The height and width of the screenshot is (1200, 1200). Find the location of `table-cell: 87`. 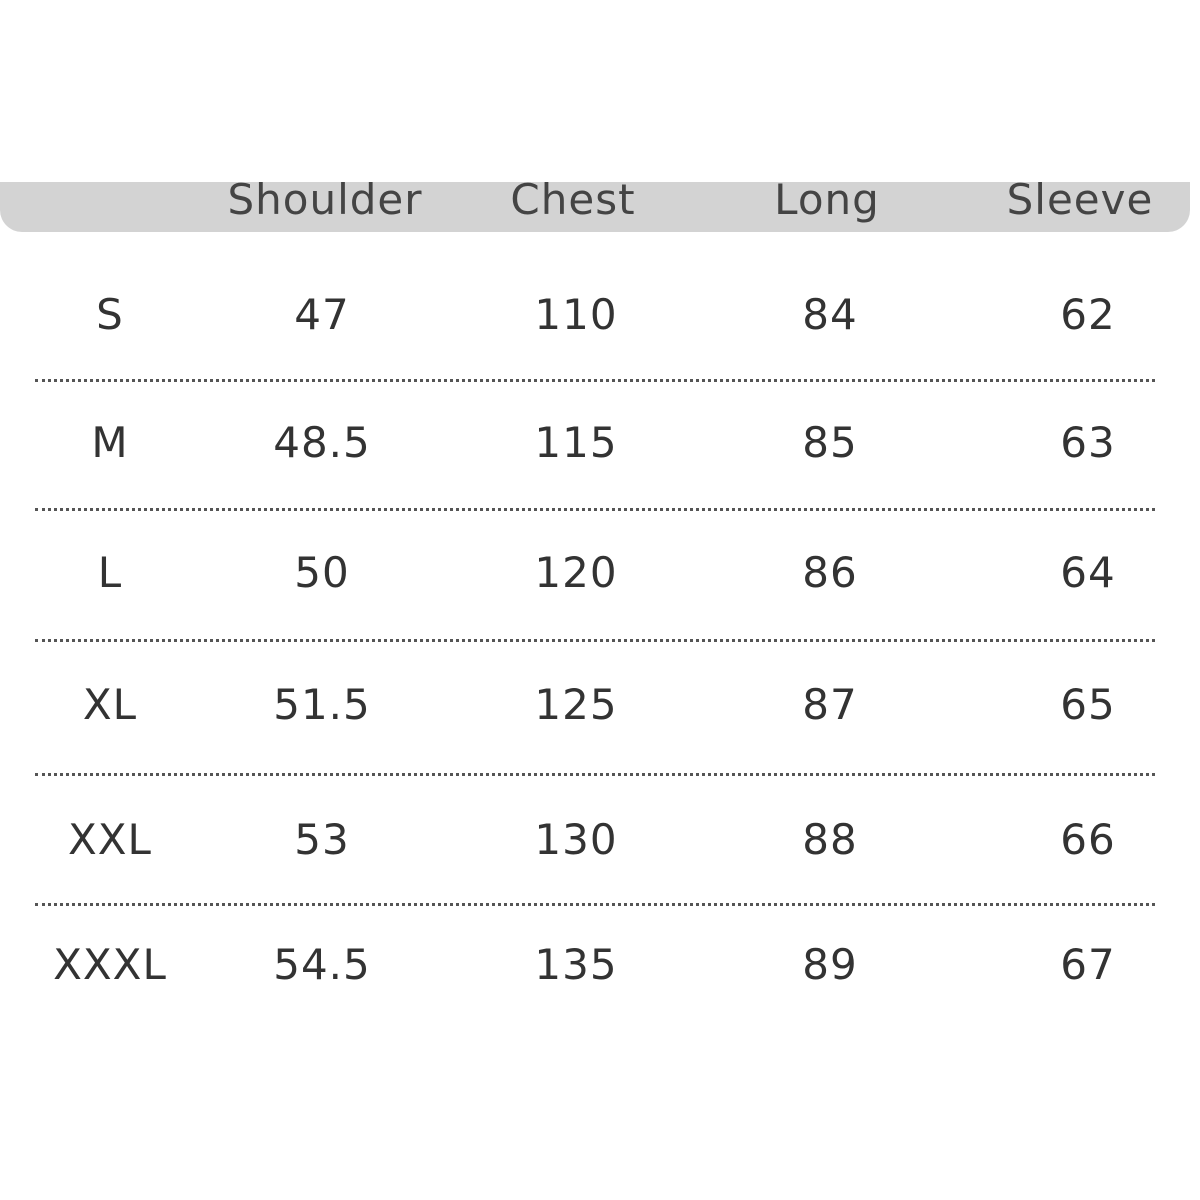

table-cell: 87 is located at coordinates (830, 704).